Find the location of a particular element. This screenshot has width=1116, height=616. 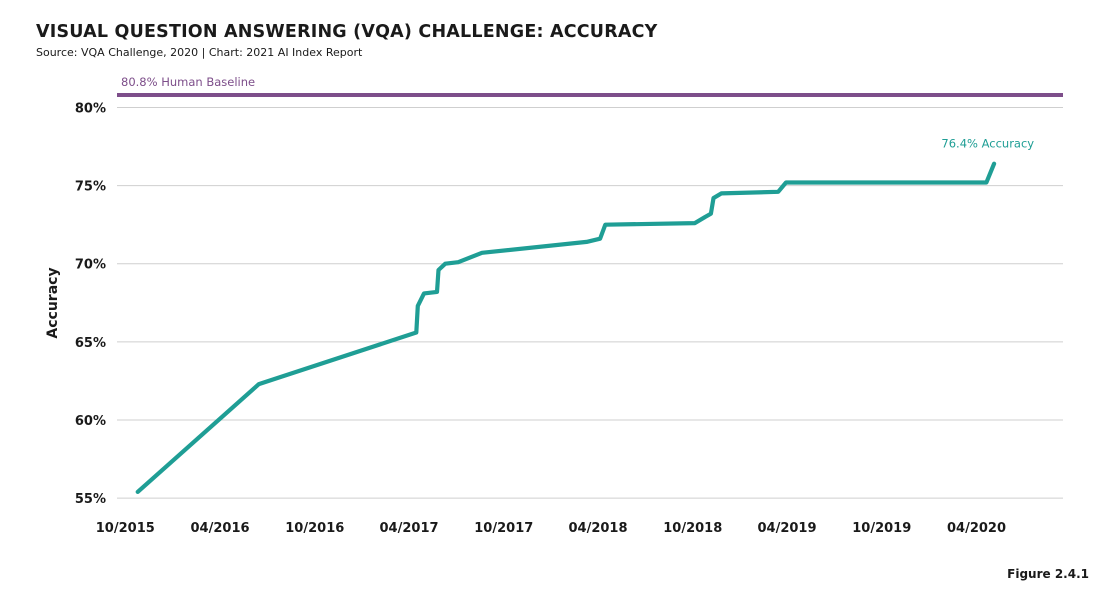

x-tick-label: 10/2018 is located at coordinates (692, 528).